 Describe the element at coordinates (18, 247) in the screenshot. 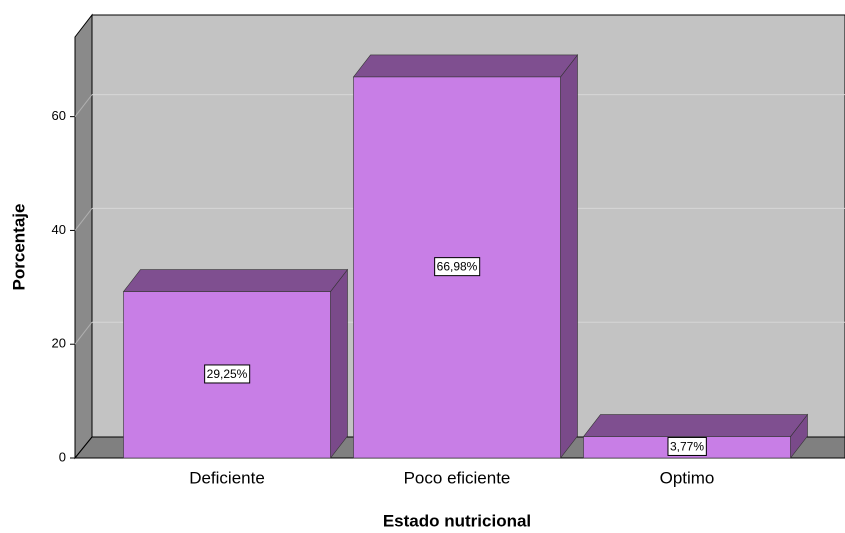

I see `y-axis-title: Porcentaje` at that location.